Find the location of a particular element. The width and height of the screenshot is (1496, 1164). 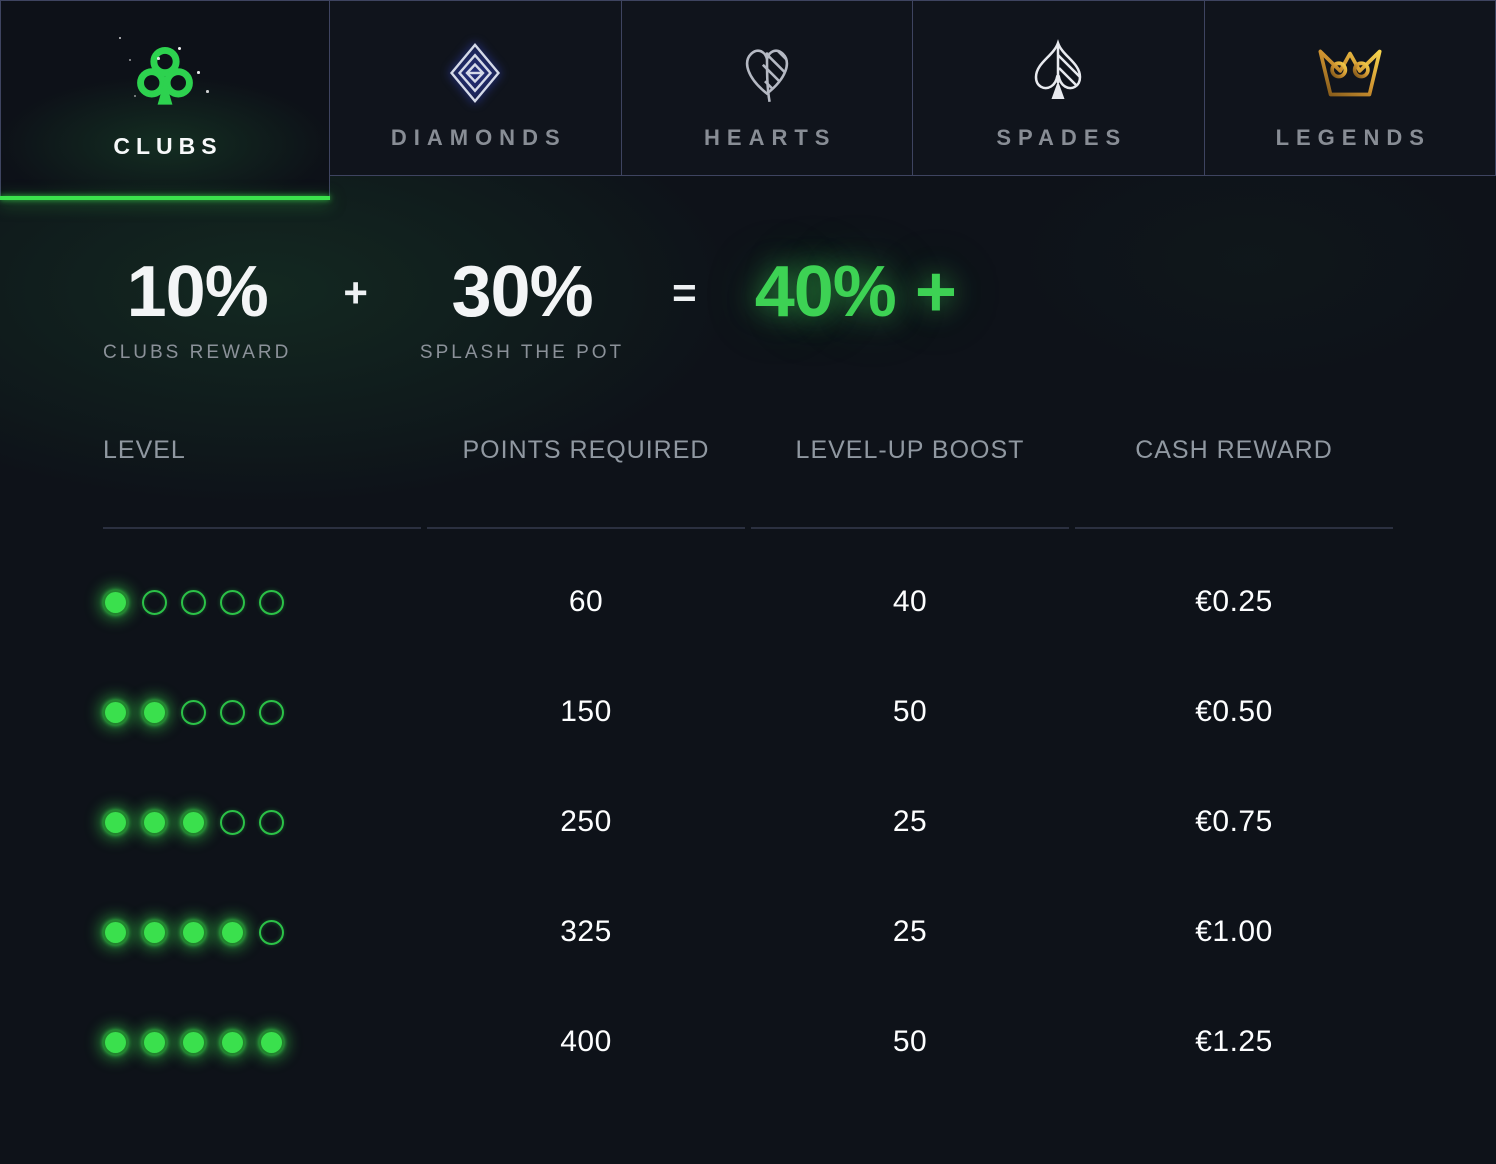

clubs-icon is located at coordinates (165, 75).